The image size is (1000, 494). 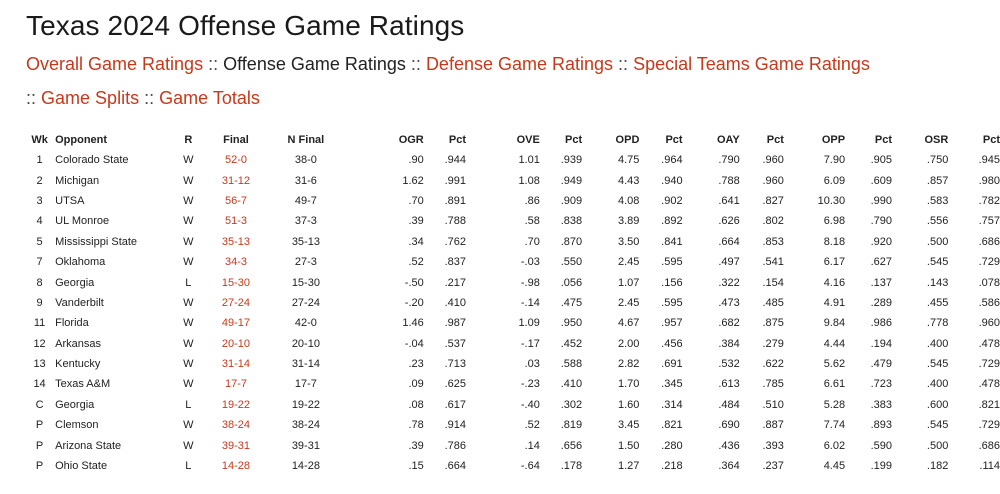 What do you see at coordinates (834, 404) in the screenshot?
I see `cell-opp: 5.28` at bounding box center [834, 404].